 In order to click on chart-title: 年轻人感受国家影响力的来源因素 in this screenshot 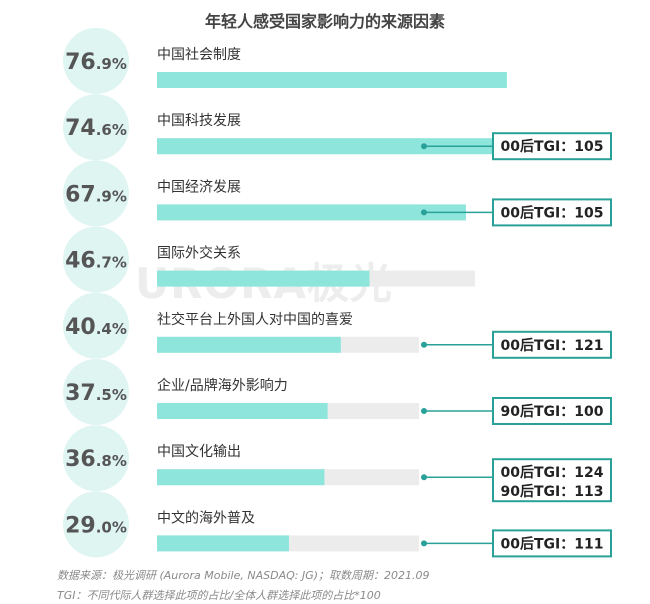, I will do `click(324, 21)`.